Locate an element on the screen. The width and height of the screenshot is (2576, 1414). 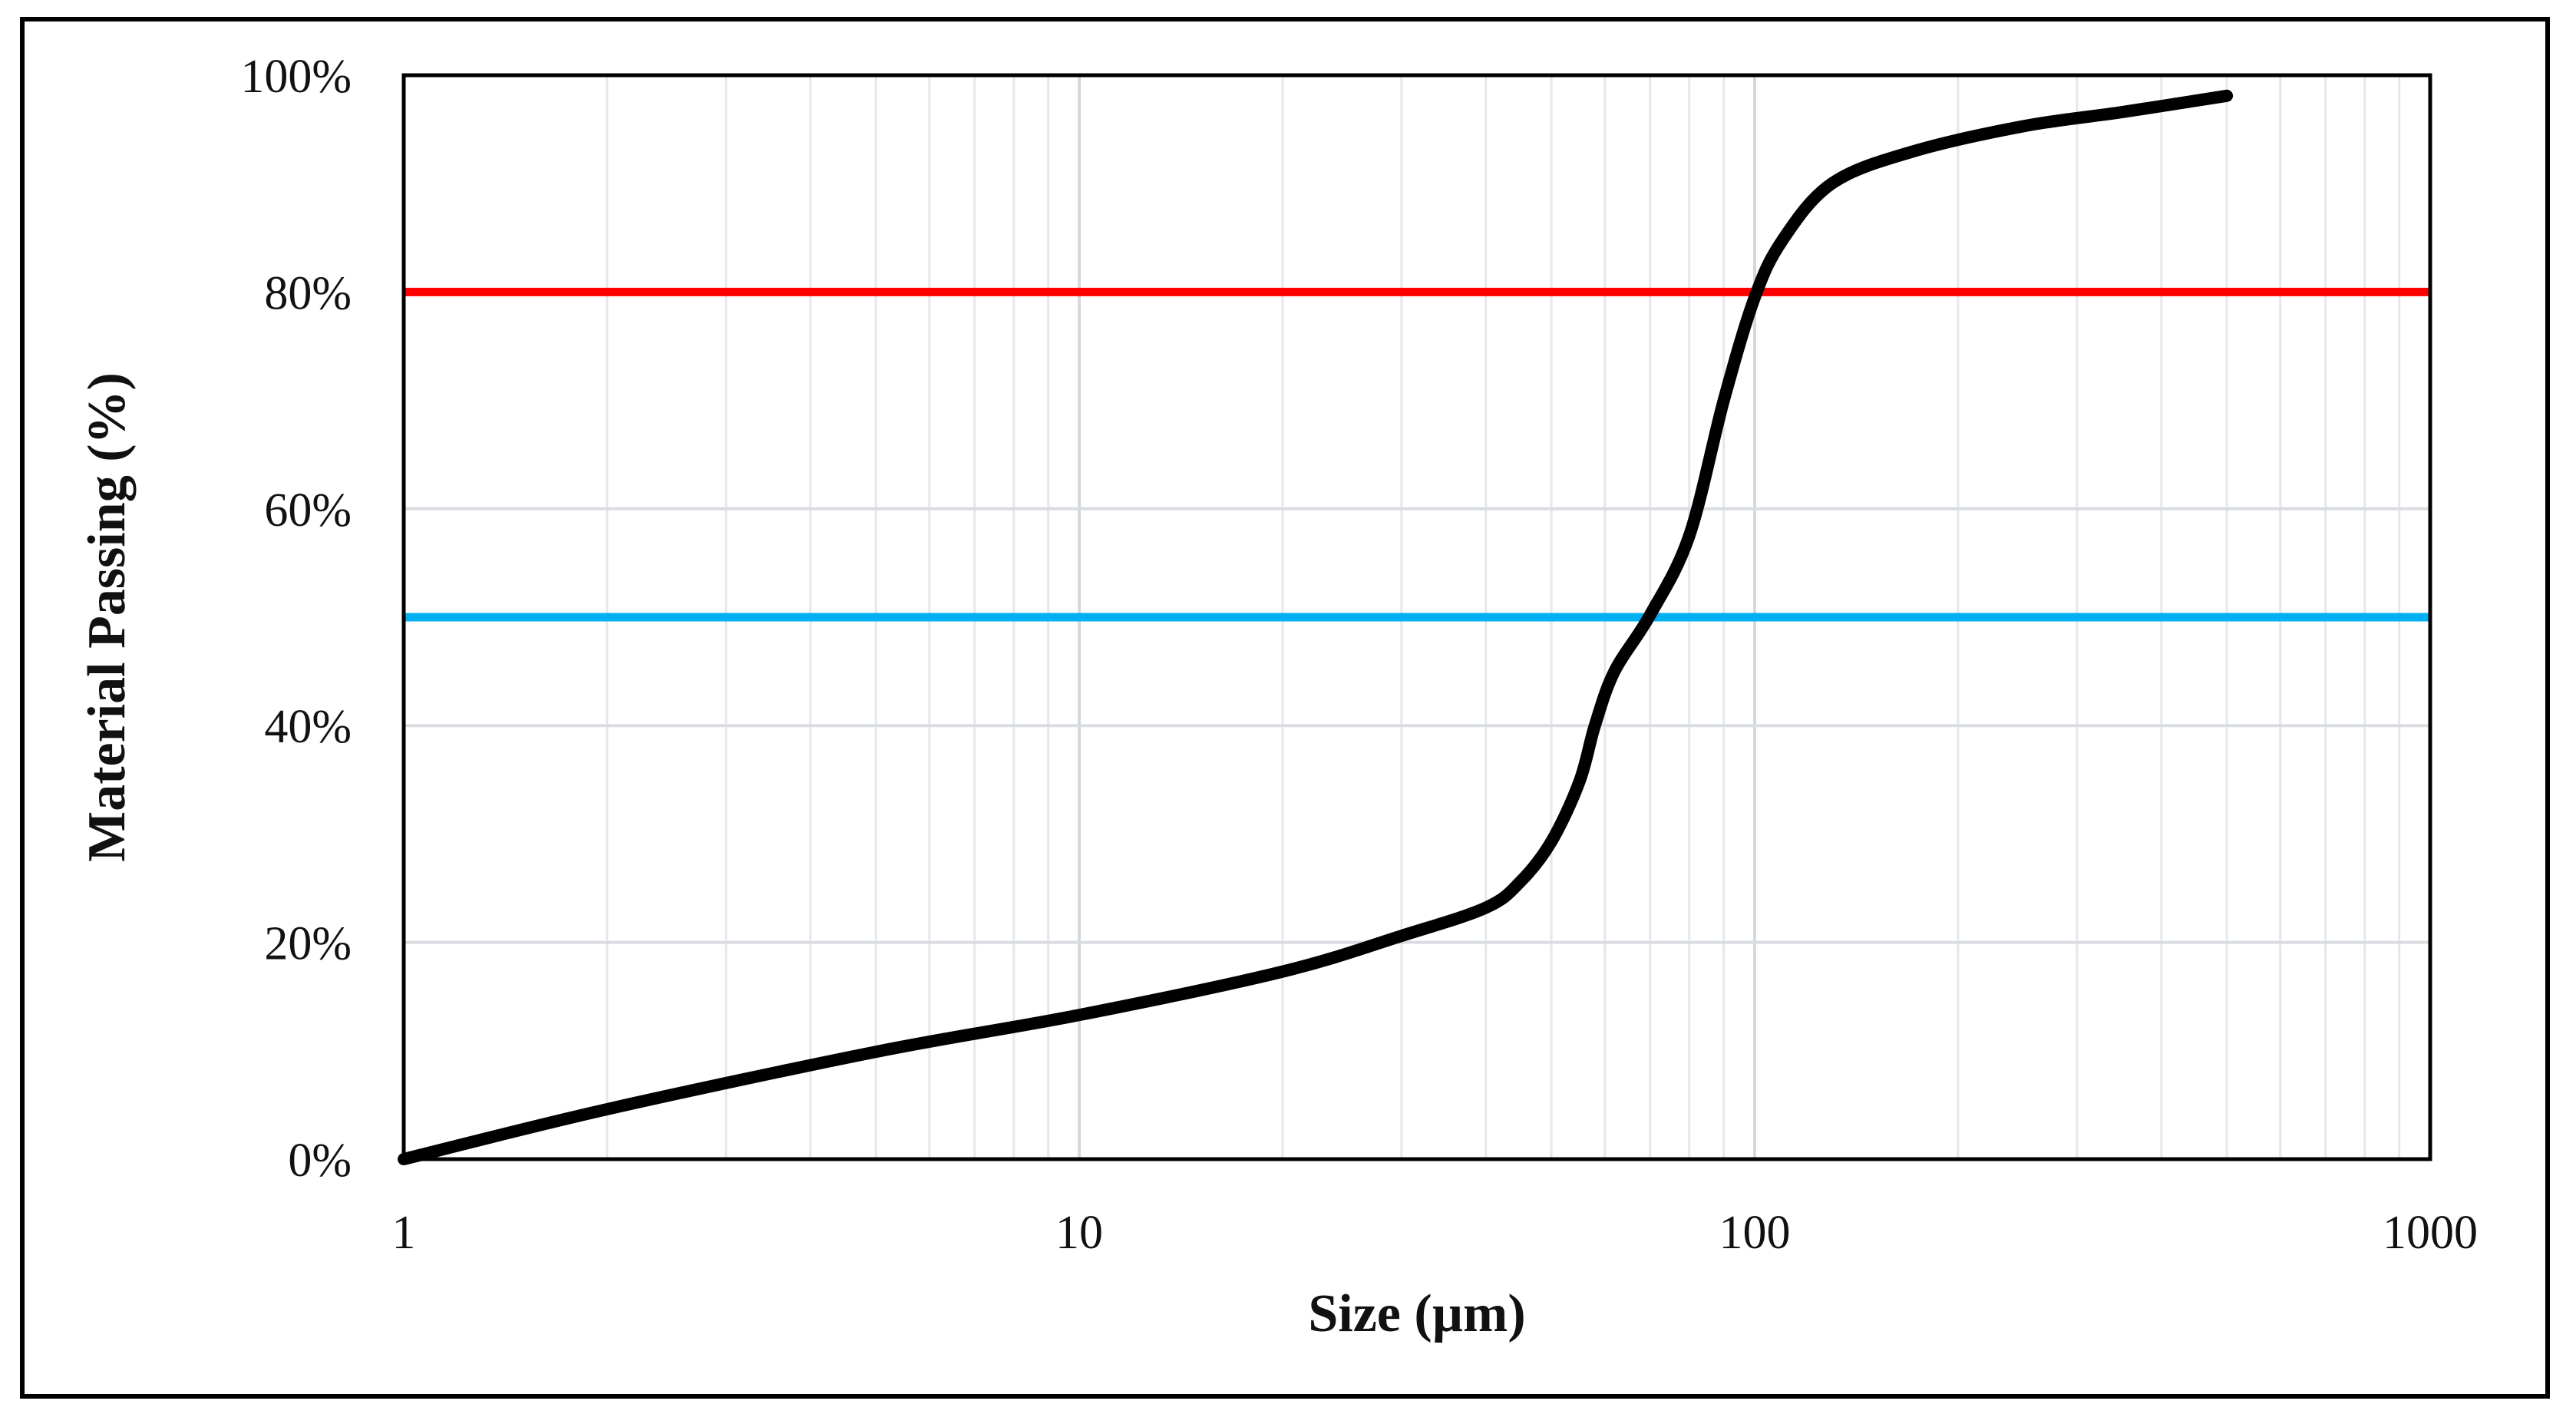
y-tick-label: 0% is located at coordinates (320, 1161).